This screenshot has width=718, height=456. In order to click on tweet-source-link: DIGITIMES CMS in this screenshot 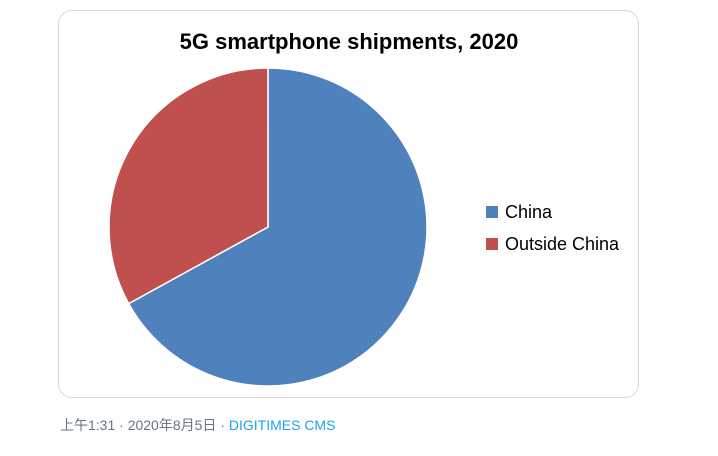, I will do `click(282, 425)`.